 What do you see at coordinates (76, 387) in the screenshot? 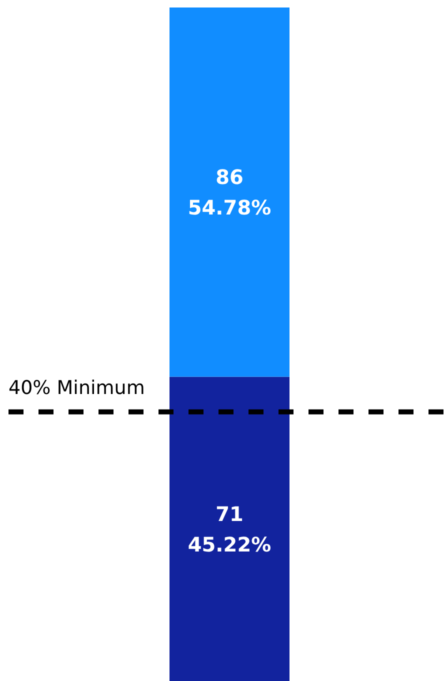
I see `ref-line-label: 40% Minimum` at bounding box center [76, 387].